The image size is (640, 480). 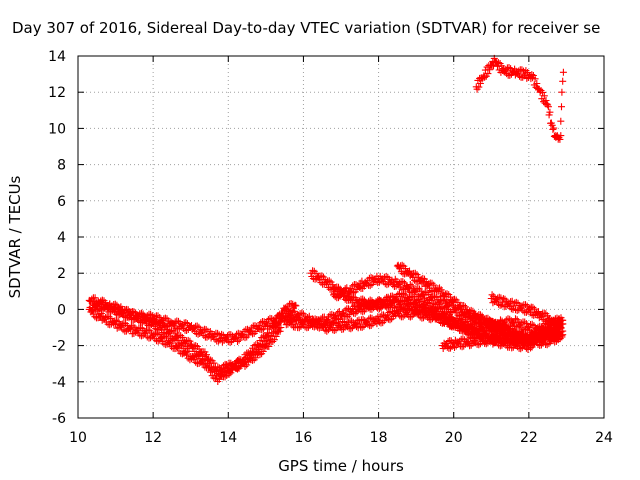 What do you see at coordinates (529, 438) in the screenshot?
I see `x-tick-label: 22` at bounding box center [529, 438].